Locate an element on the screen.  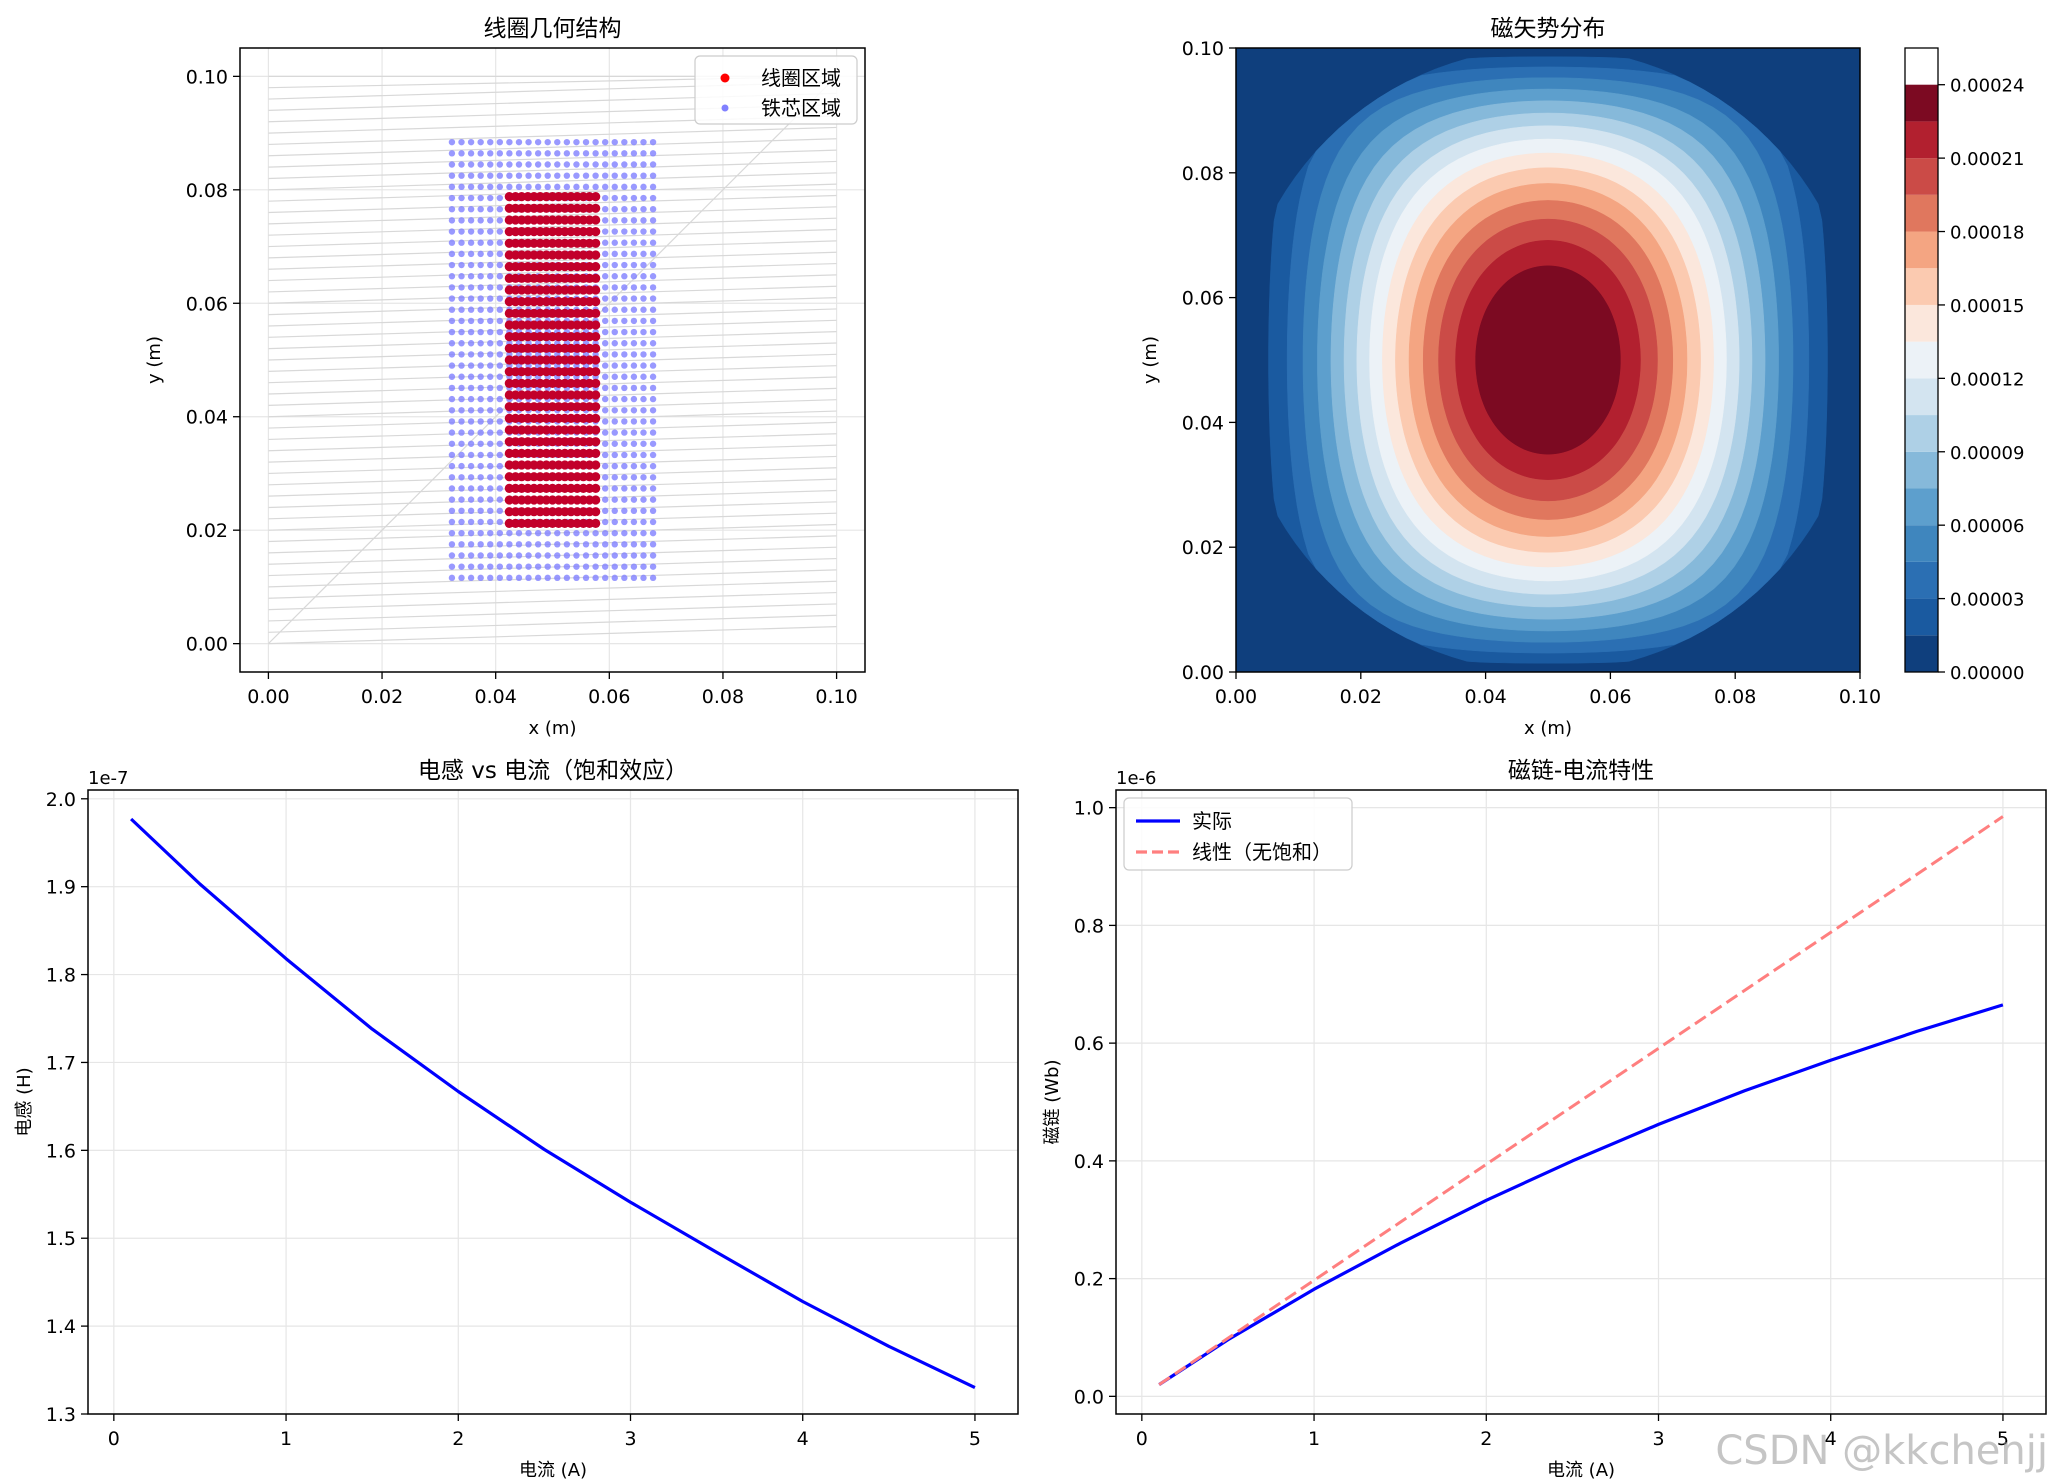
coil-legend-marker is located at coordinates (725, 108).